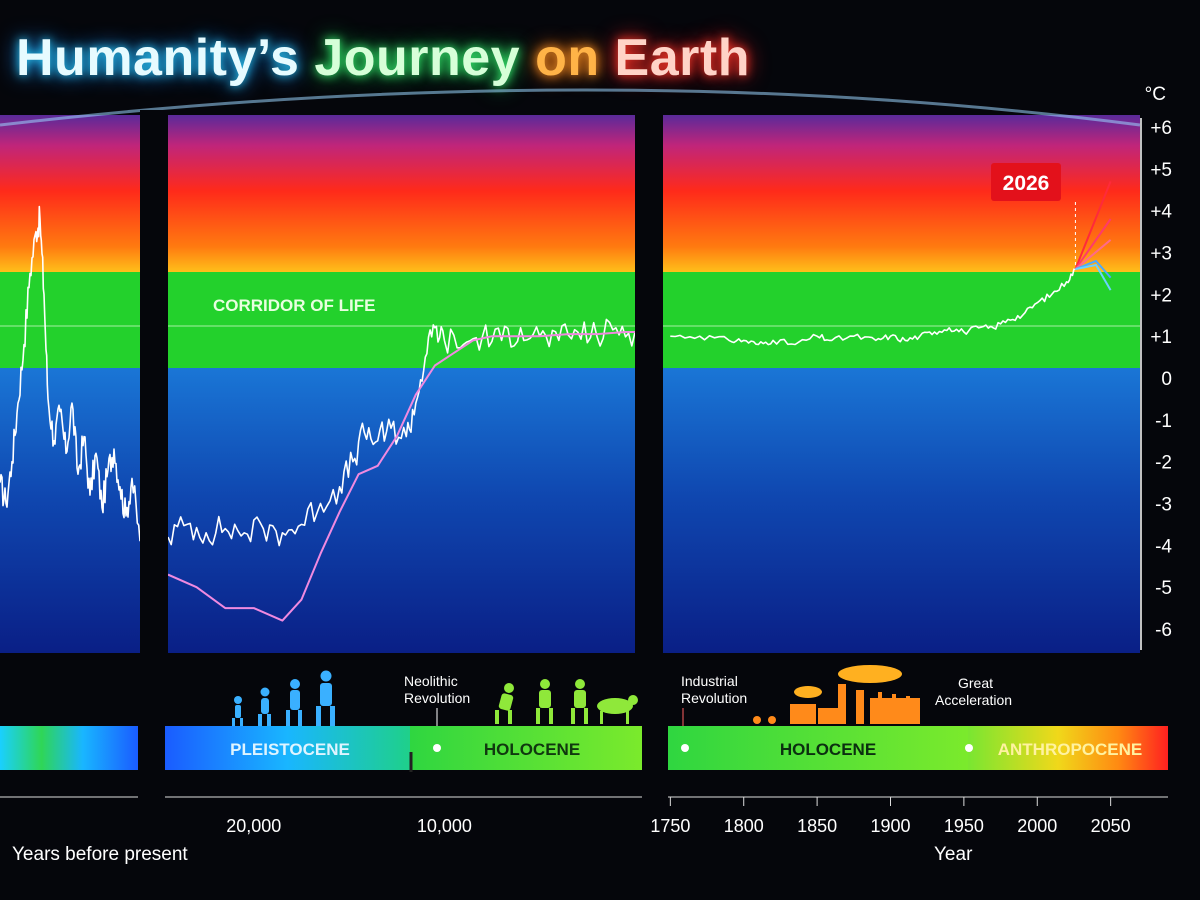 The image size is (1200, 900). Describe the element at coordinates (1033, 215) in the screenshot. I see `marker-2026: 2026` at that location.